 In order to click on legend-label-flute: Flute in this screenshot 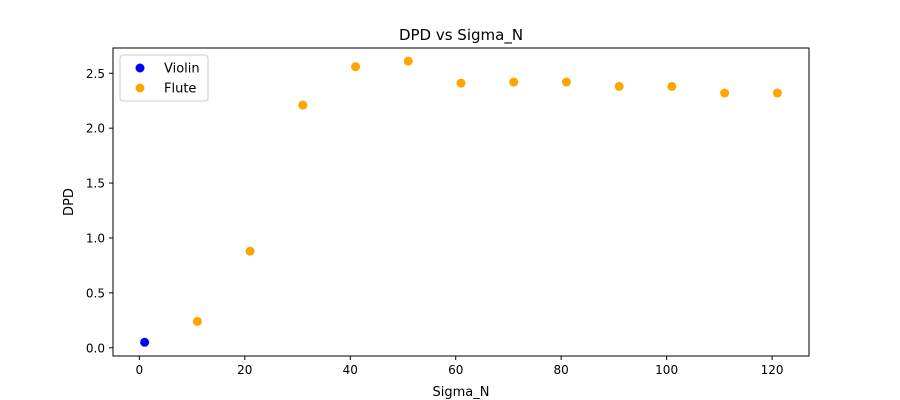, I will do `click(180, 89)`.